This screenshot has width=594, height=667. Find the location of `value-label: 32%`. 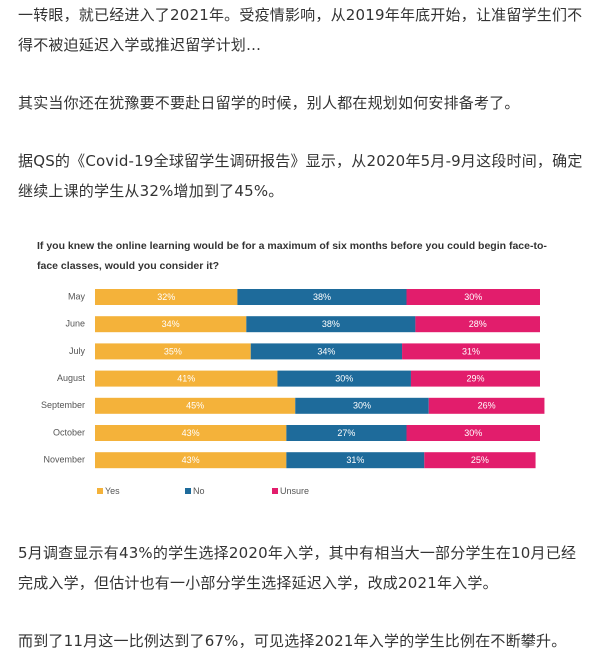

value-label: 32% is located at coordinates (166, 297).